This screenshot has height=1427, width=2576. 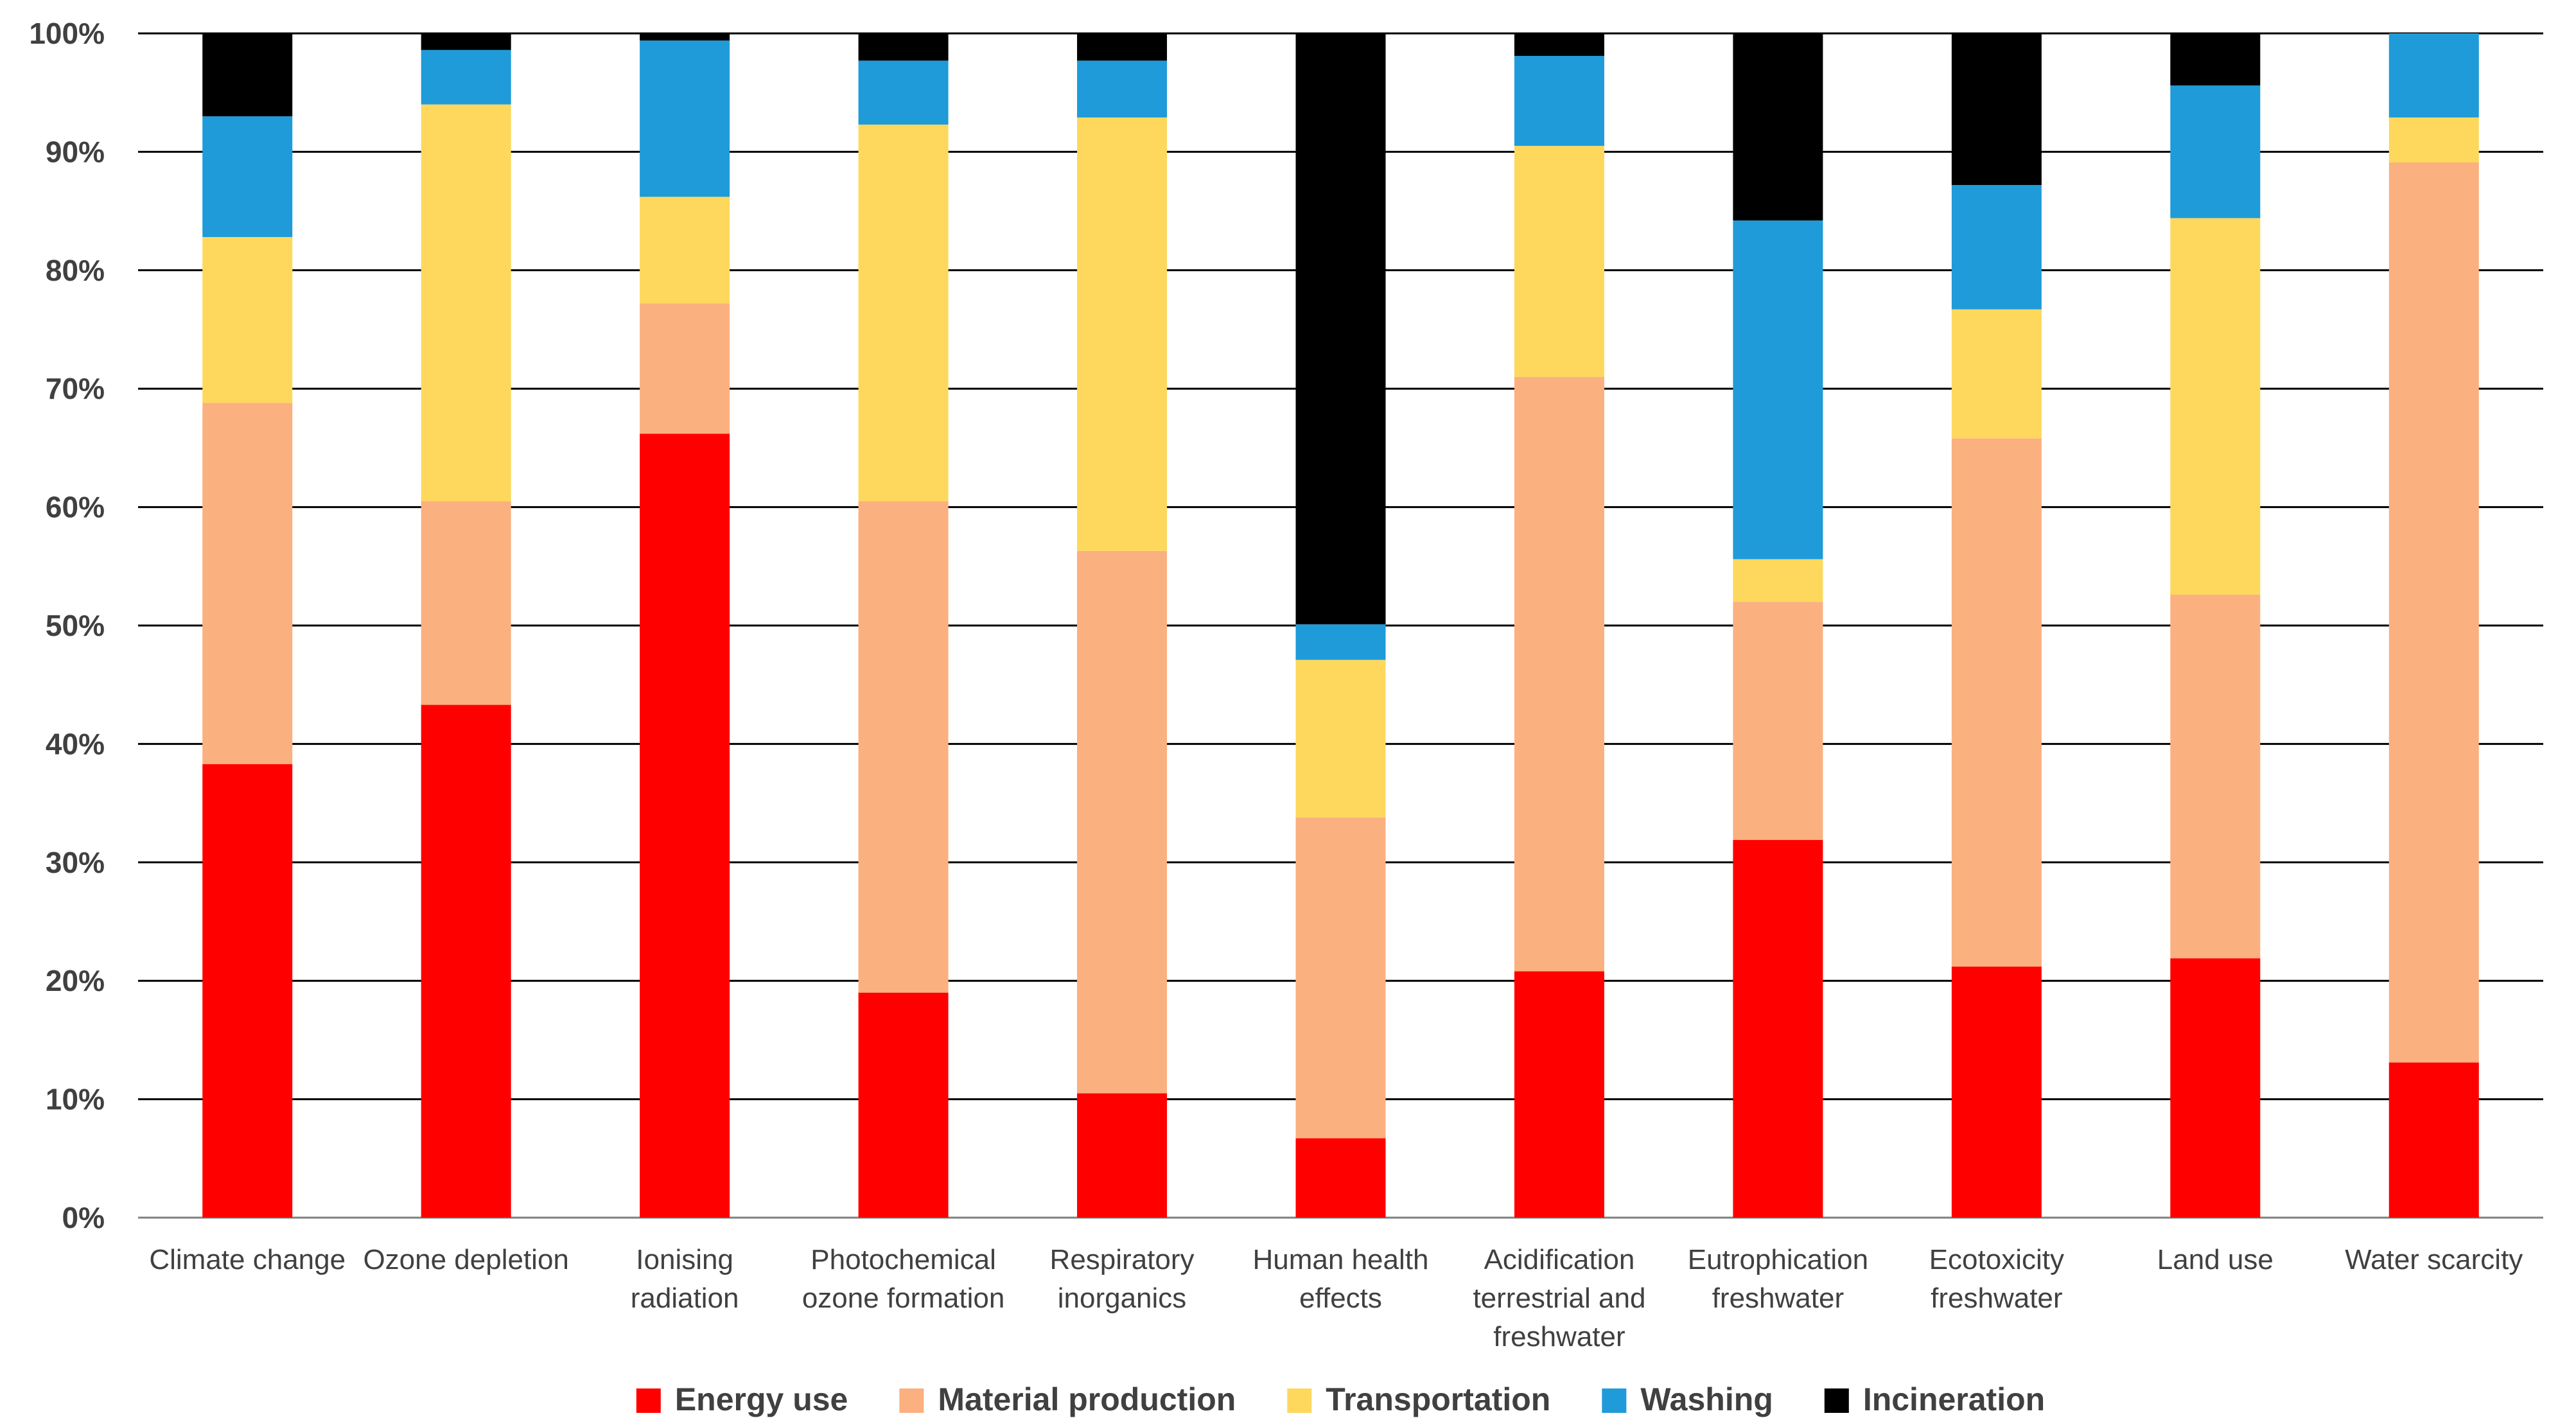 I want to click on y-tick-label: 40%, so click(x=75, y=743).